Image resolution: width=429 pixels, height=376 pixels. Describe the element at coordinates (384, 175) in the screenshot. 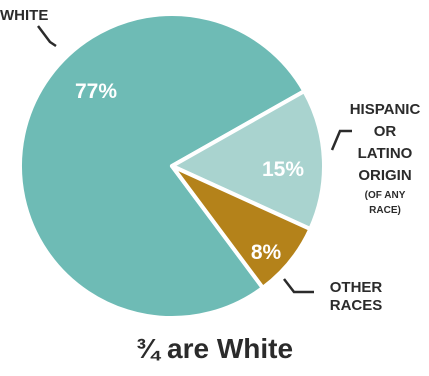

I see `category-label-hispanic-line4: ORIGIN` at that location.